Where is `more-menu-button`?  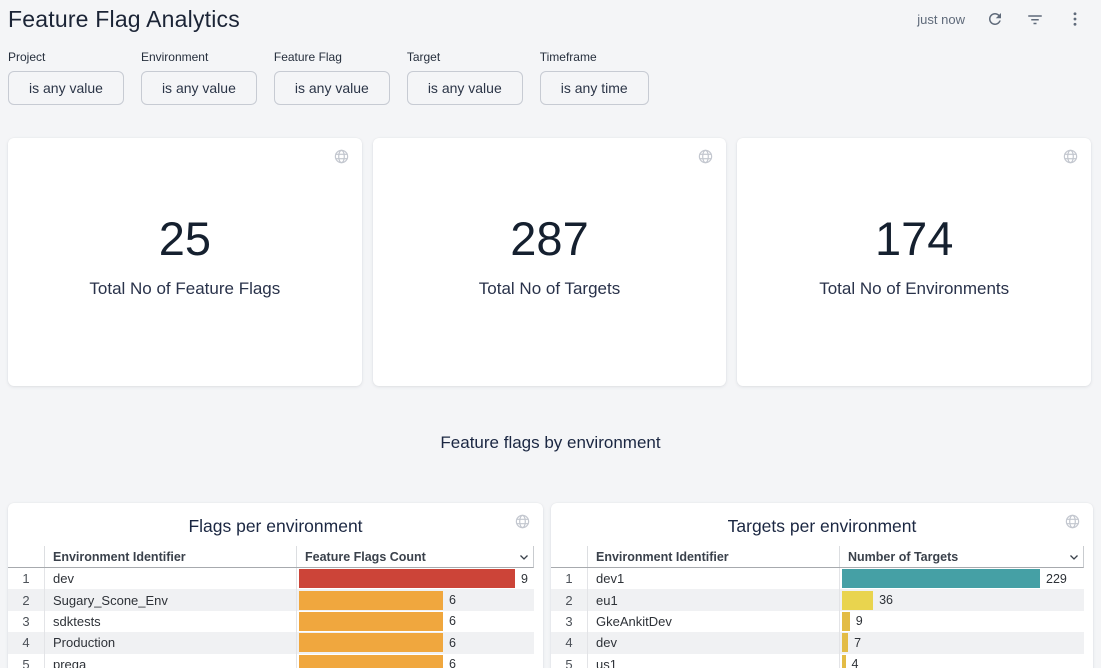
more-menu-button is located at coordinates (1075, 19).